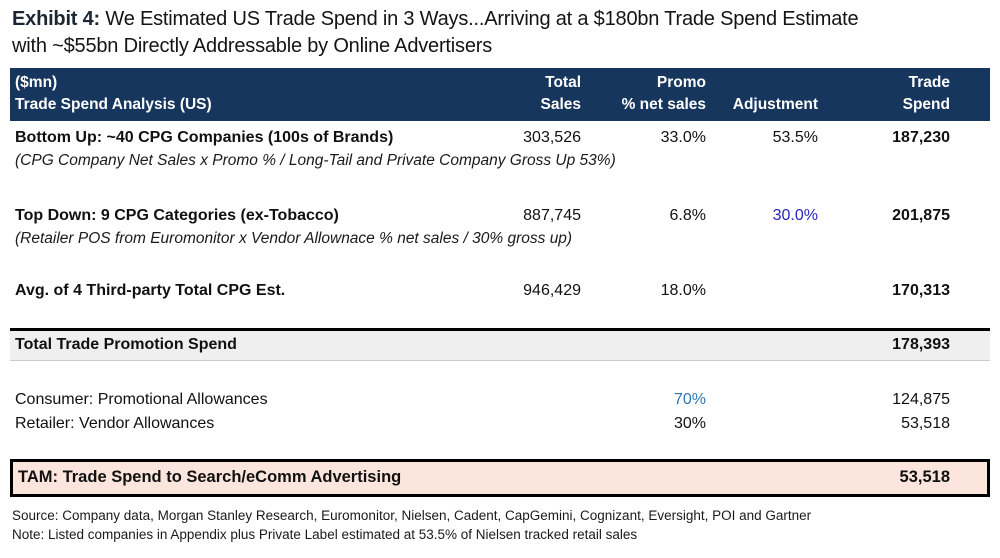 The image size is (1000, 558). I want to click on promo-pct-value: 18.0%, so click(683, 290).